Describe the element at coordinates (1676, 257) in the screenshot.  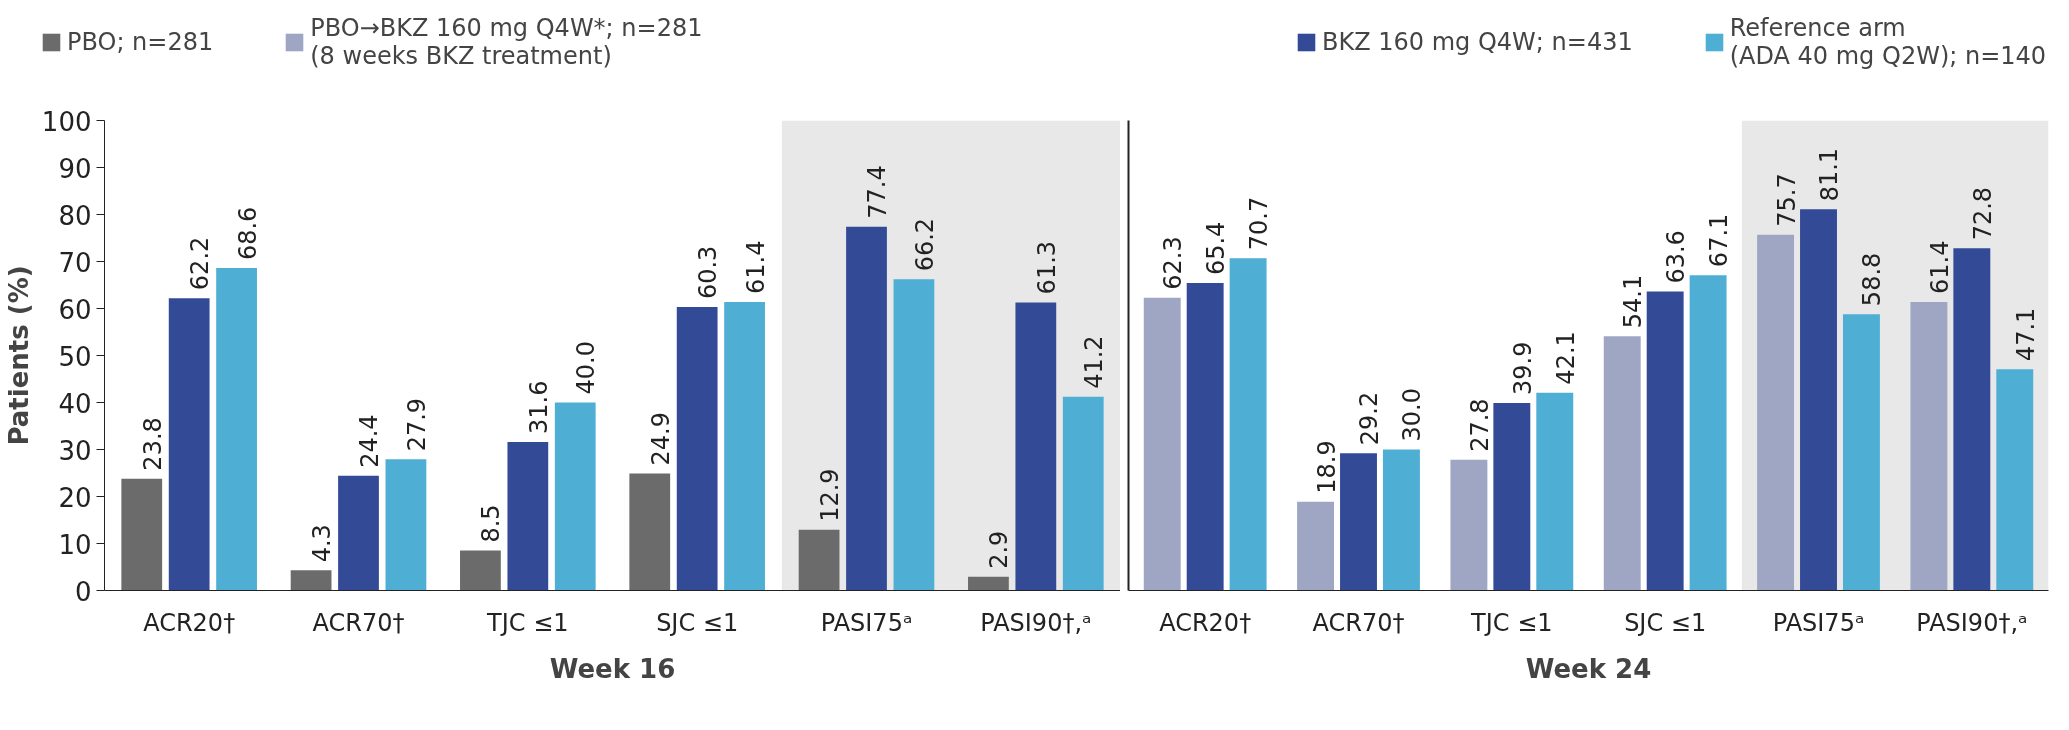
I see `data-label: 63.6` at that location.